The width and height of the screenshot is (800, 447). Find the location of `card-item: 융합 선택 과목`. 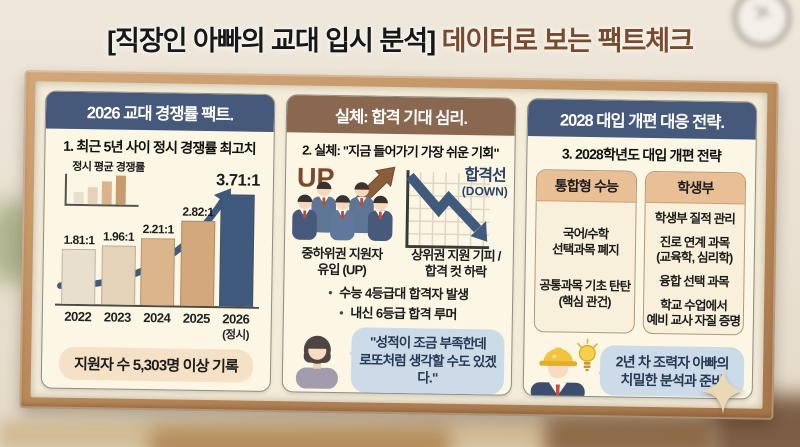

card-item: 융합 선택 과목 is located at coordinates (694, 281).